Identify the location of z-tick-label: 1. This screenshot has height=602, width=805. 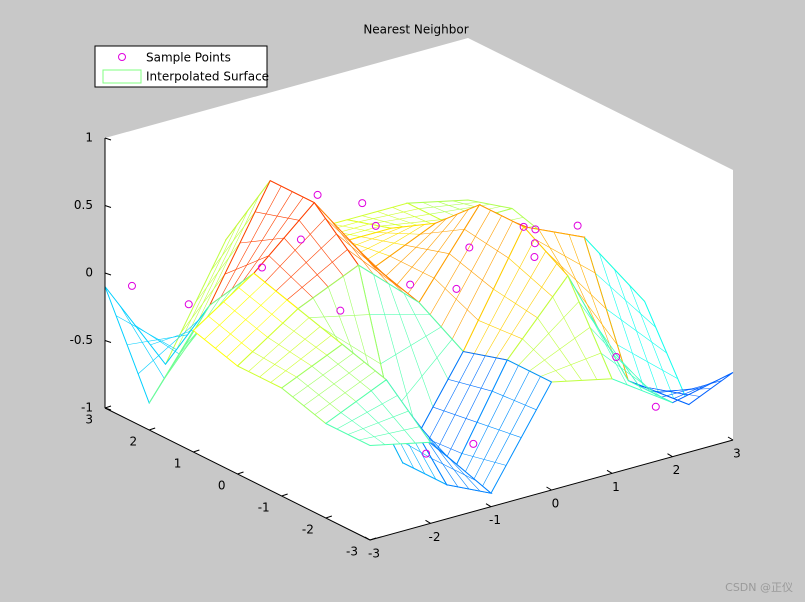
(89, 138).